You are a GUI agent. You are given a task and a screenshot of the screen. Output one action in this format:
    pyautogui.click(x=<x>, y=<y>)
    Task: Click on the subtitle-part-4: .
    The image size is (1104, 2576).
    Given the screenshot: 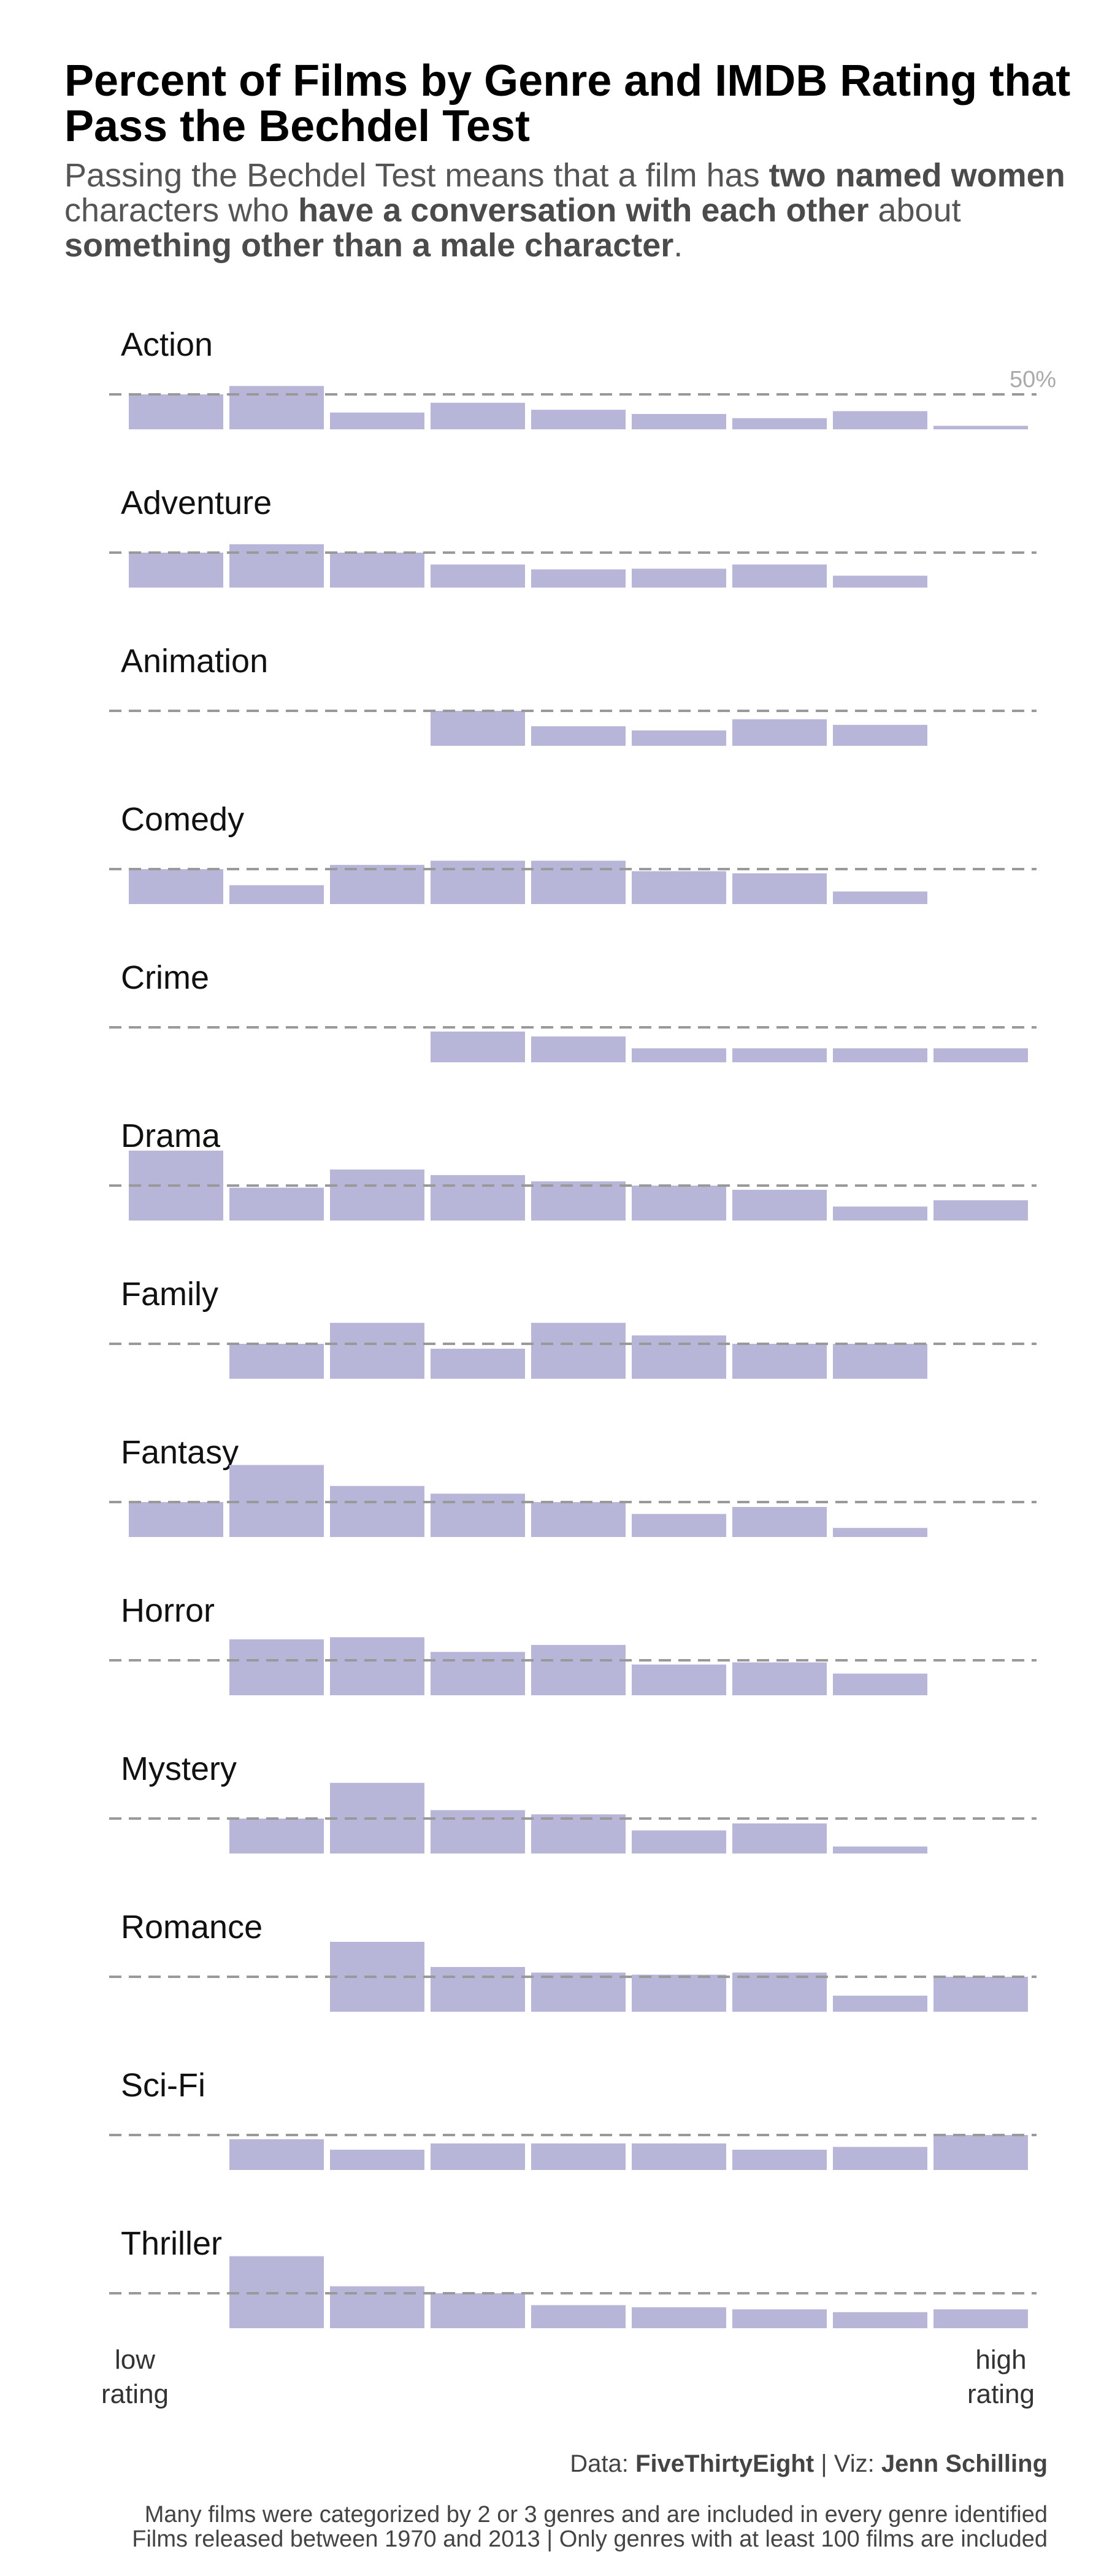 What is the action you would take?
    pyautogui.click(x=678, y=245)
    